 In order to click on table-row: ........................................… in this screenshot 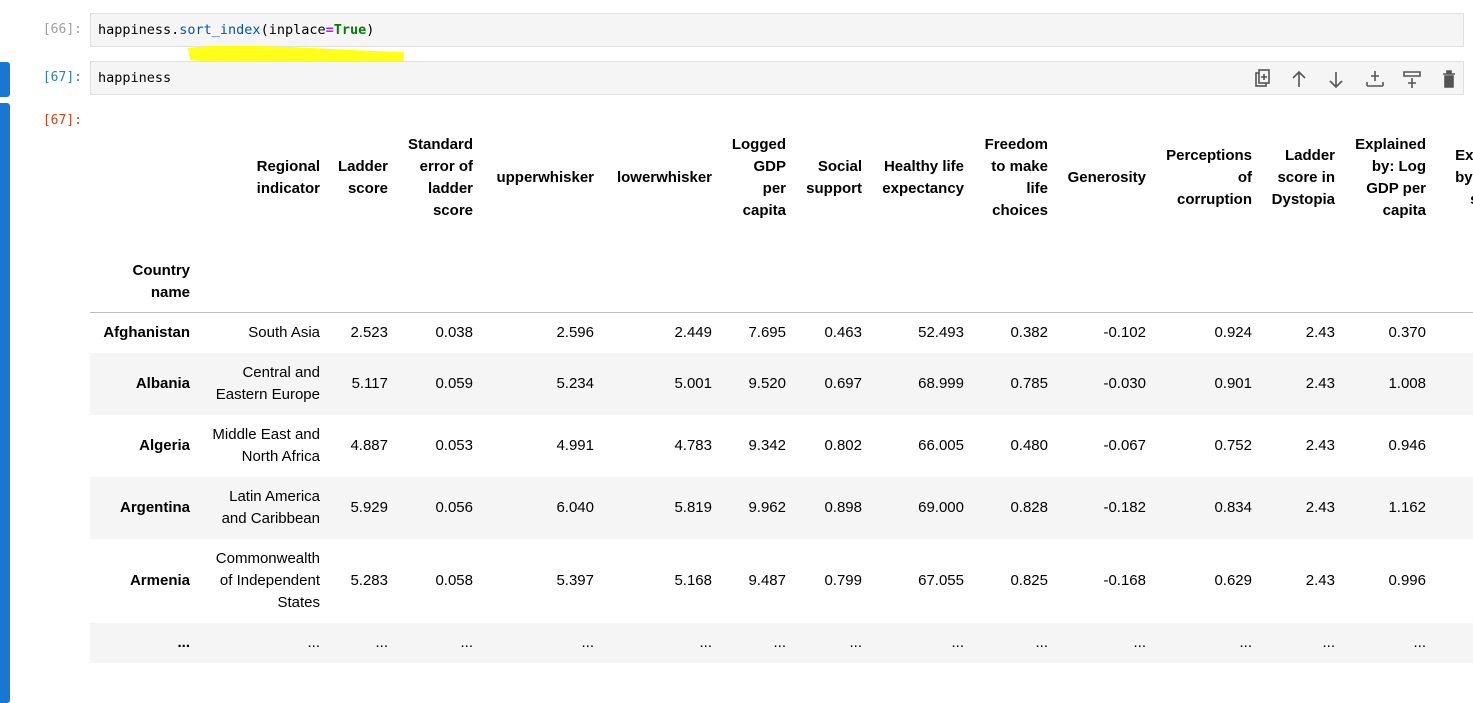, I will do `click(781, 642)`.